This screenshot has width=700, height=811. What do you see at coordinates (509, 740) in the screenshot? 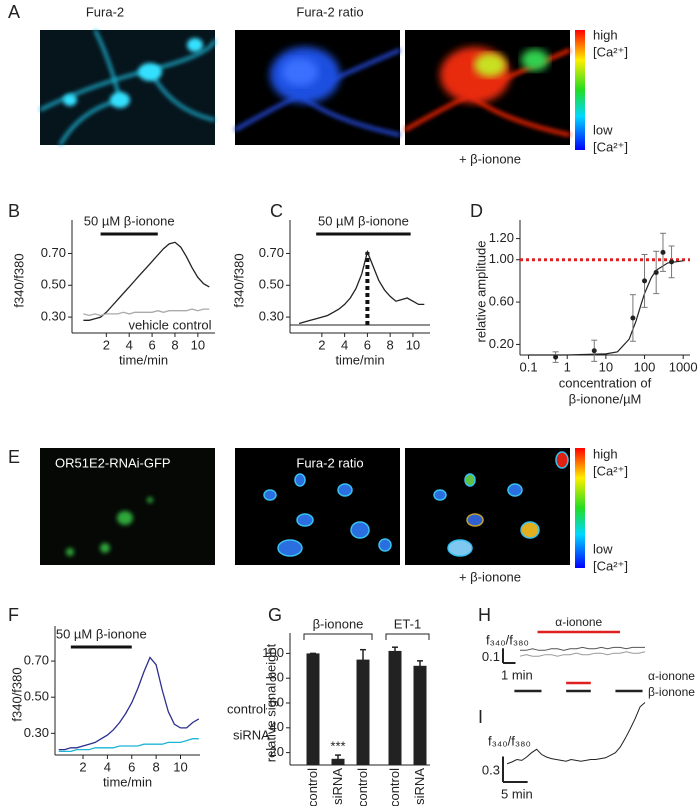
I see `y-axis-label: f₃₄₀/f₃₈₀` at bounding box center [509, 740].